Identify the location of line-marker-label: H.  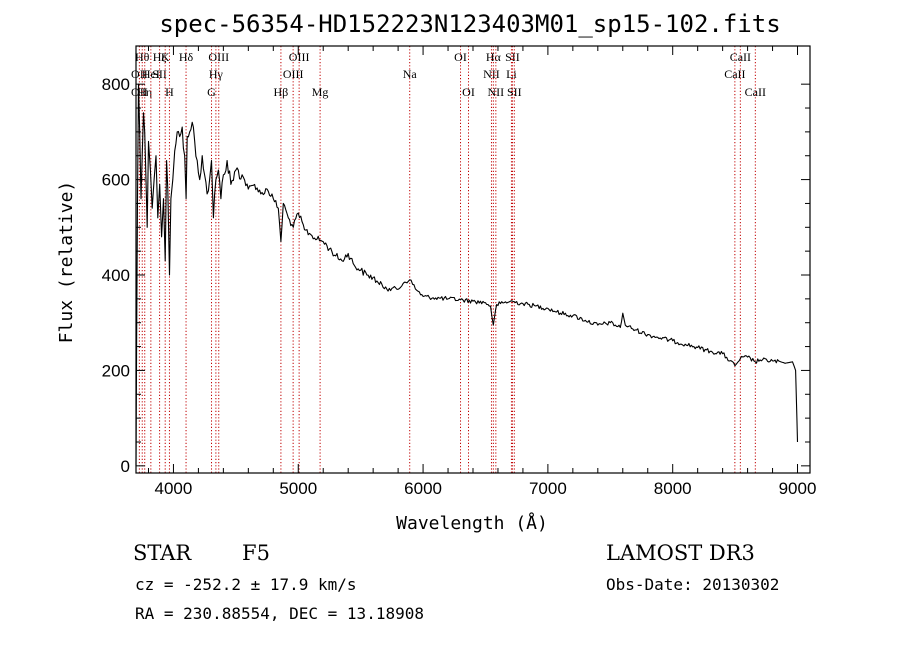
(169, 92).